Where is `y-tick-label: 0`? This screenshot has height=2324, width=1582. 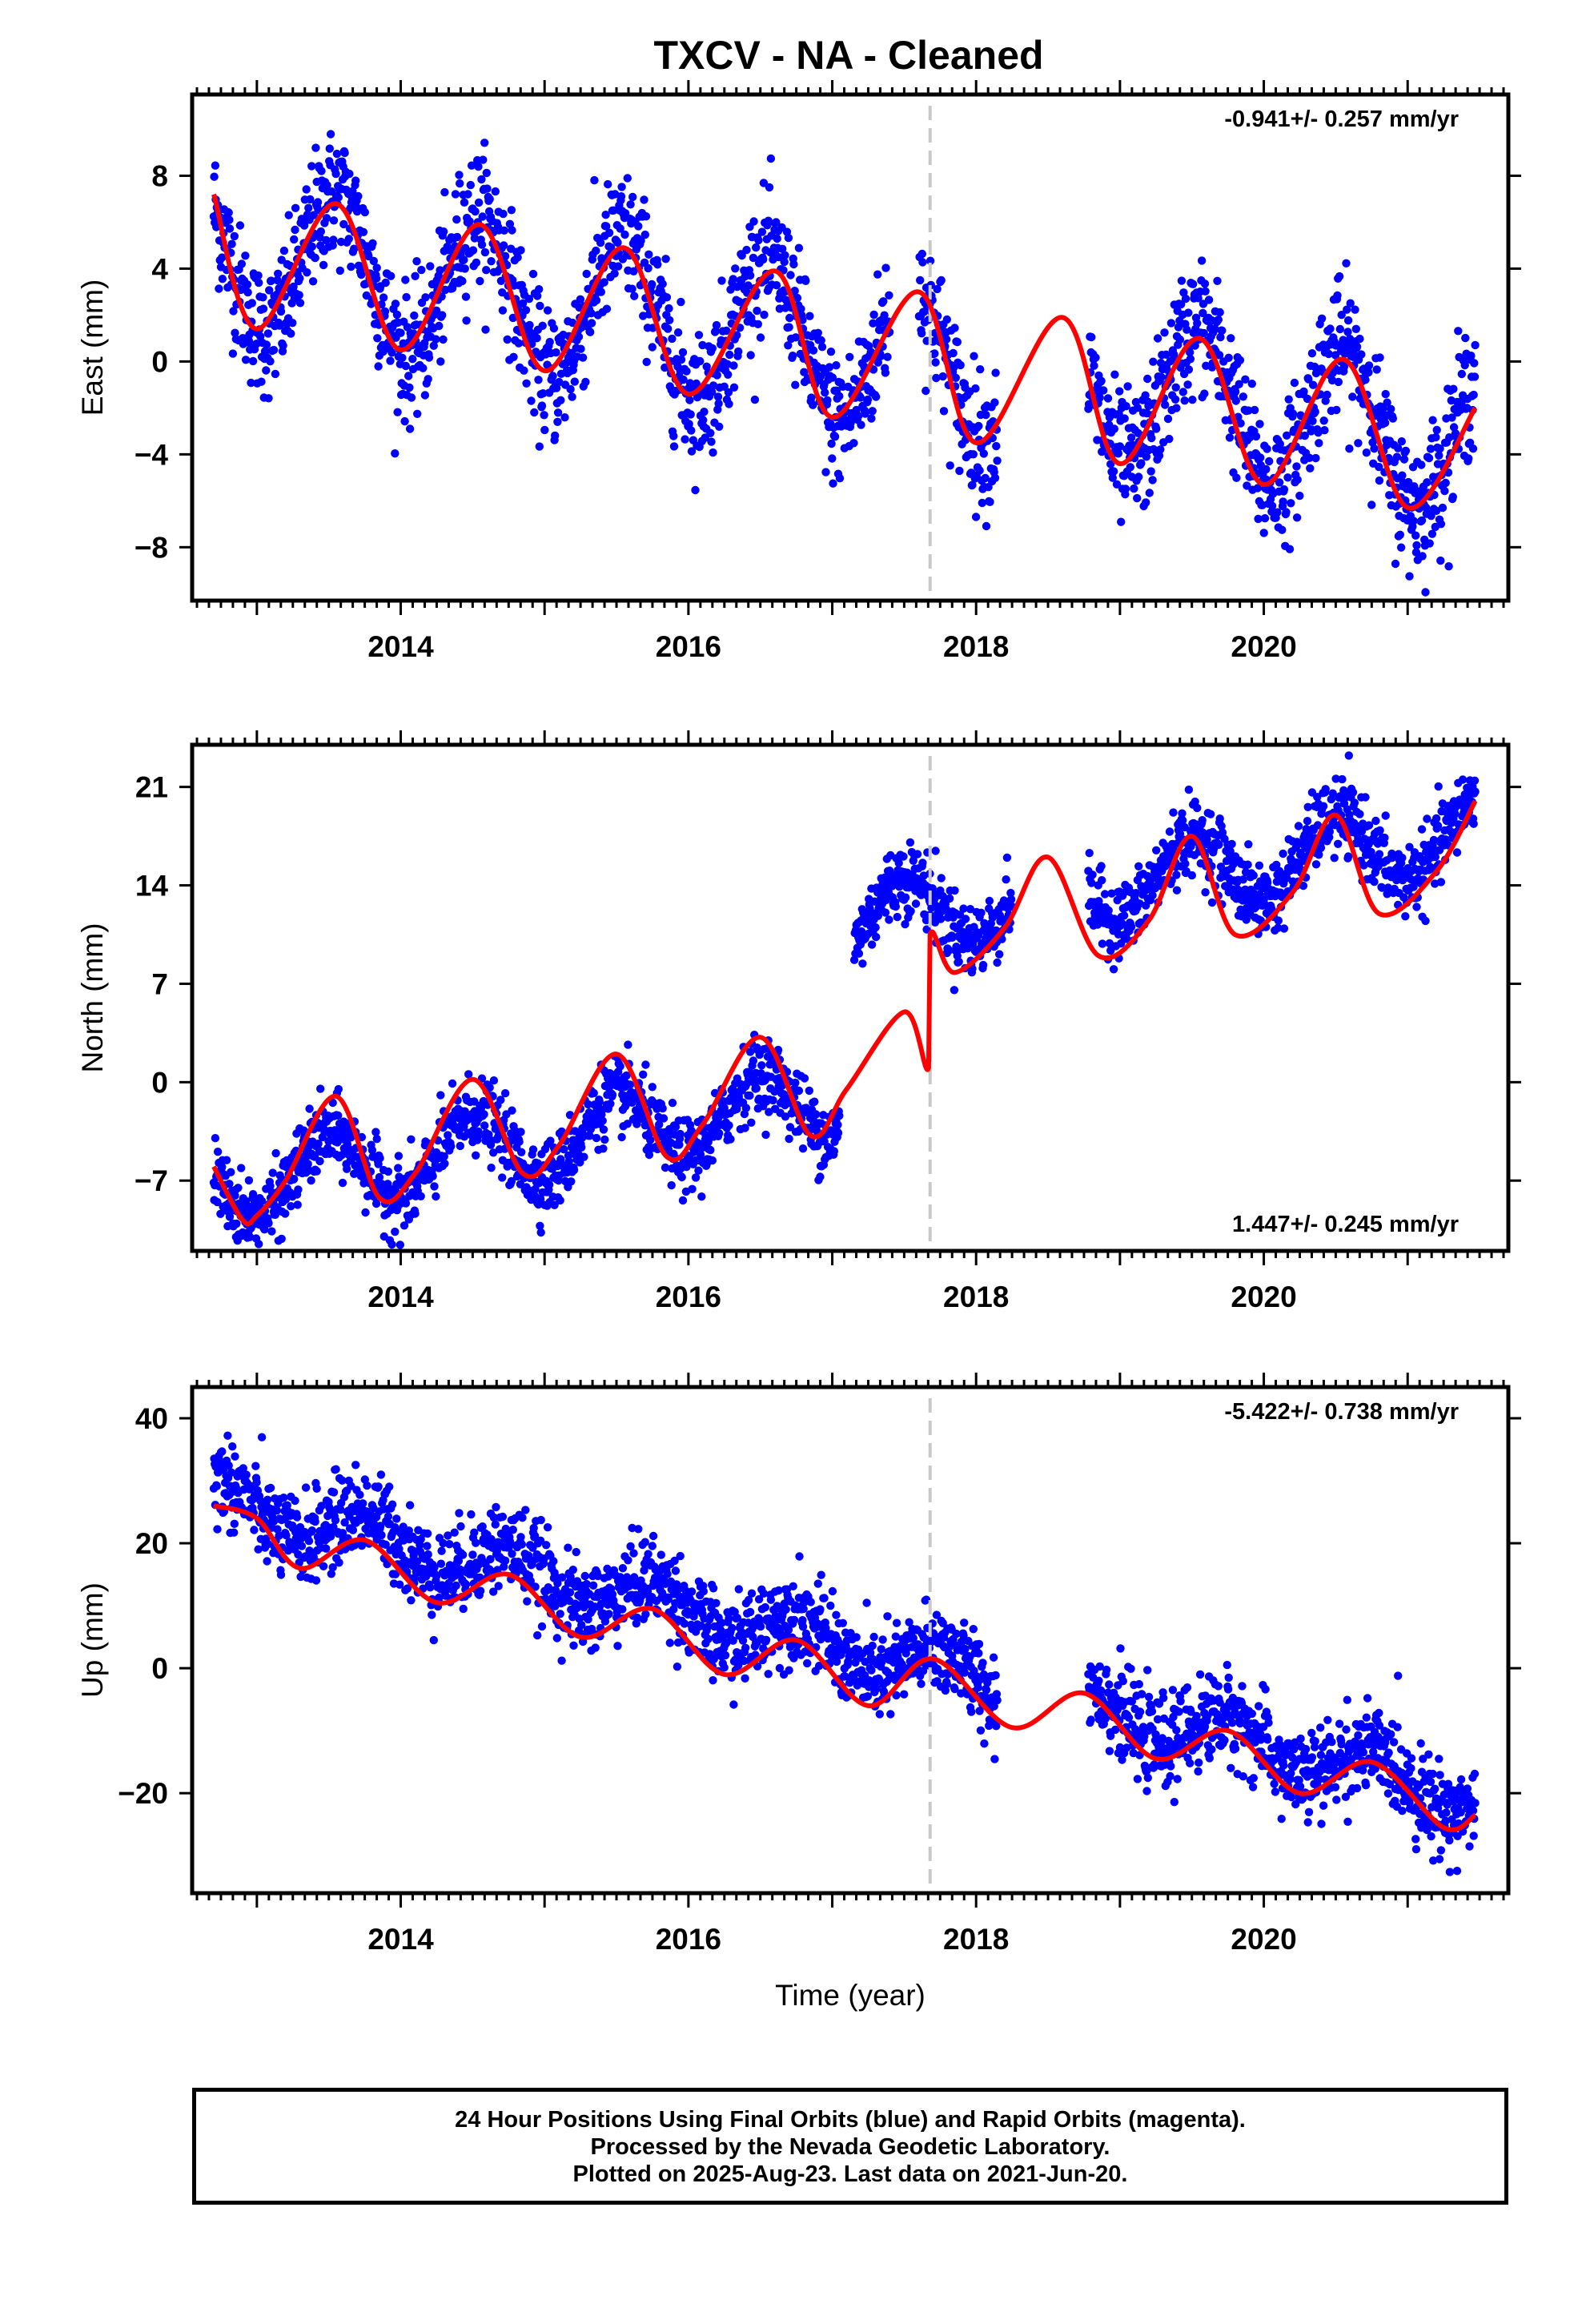
y-tick-label: 0 is located at coordinates (159, 361).